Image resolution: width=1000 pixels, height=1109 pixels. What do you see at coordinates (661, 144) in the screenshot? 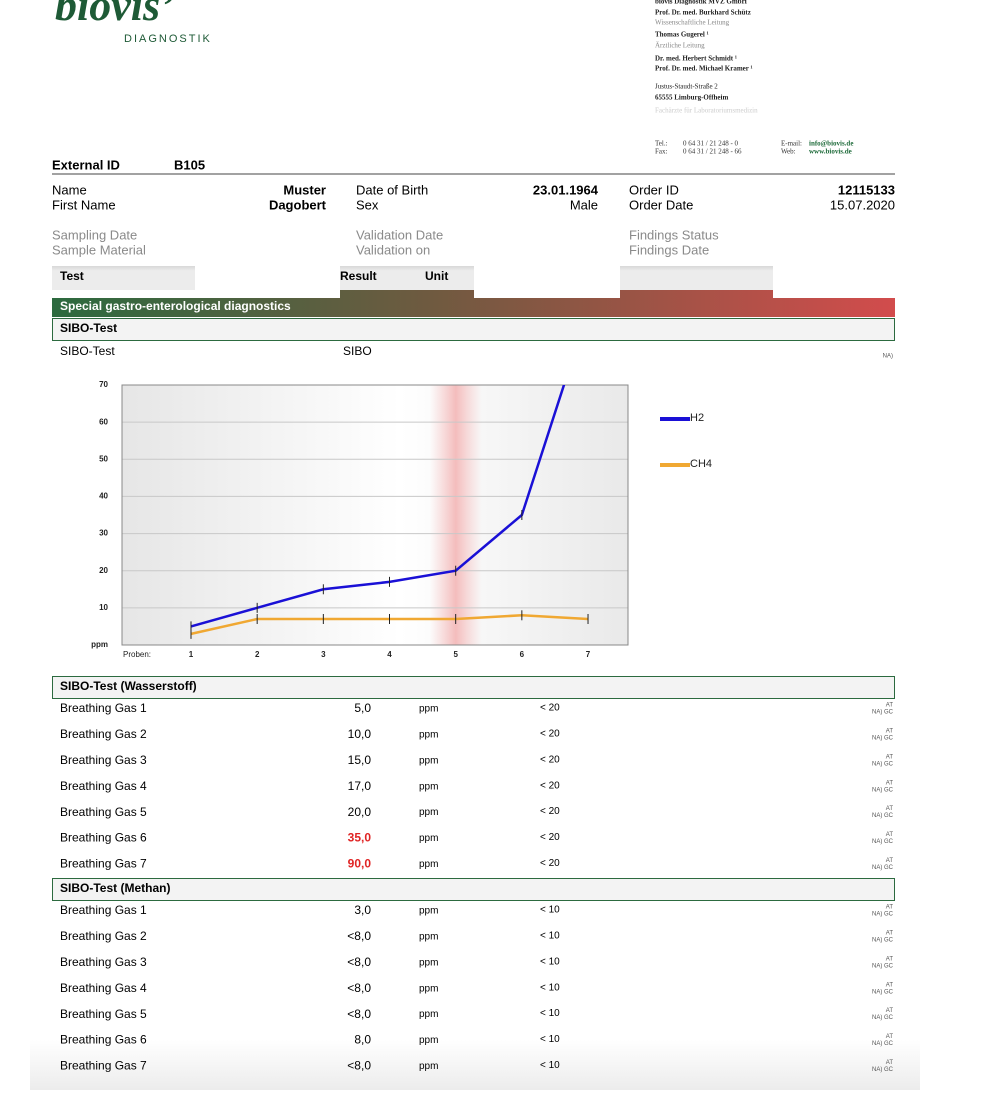
I see `contact-label: Tel.:` at bounding box center [661, 144].